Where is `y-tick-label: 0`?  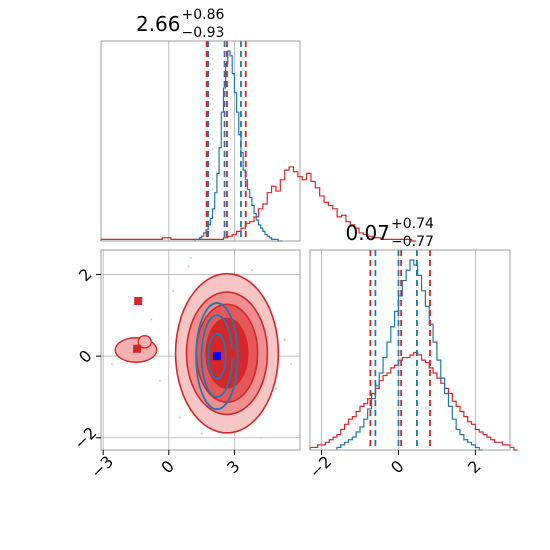 y-tick-label: 0 is located at coordinates (85, 356).